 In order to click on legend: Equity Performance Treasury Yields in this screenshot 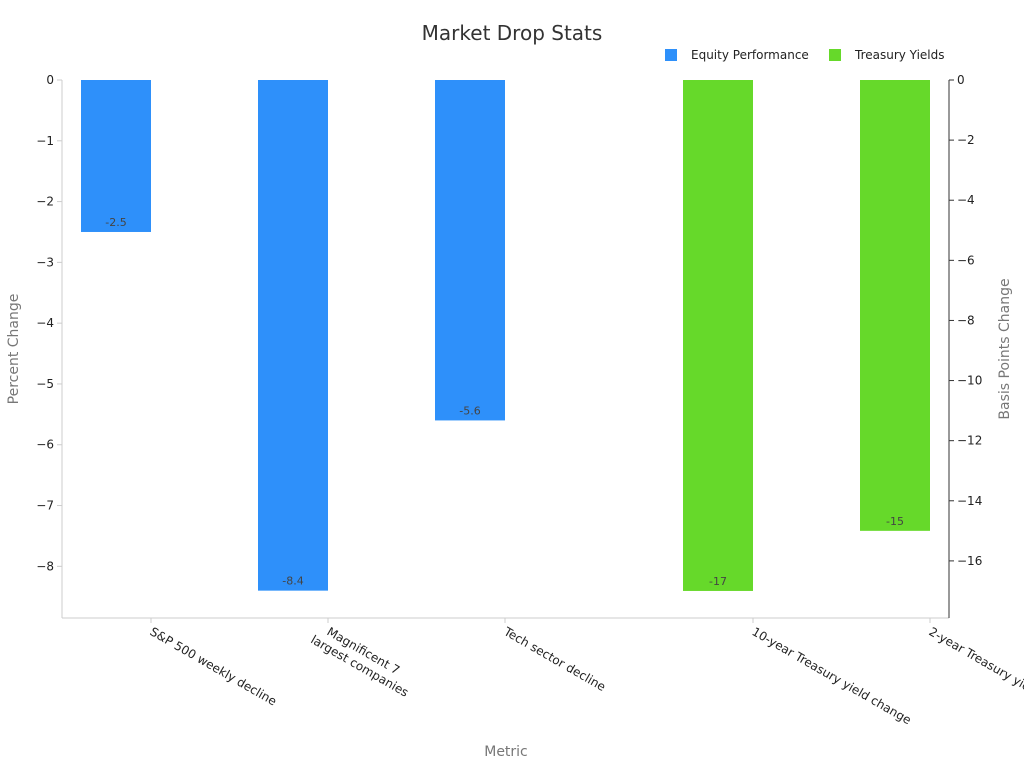, I will do `click(805, 55)`.